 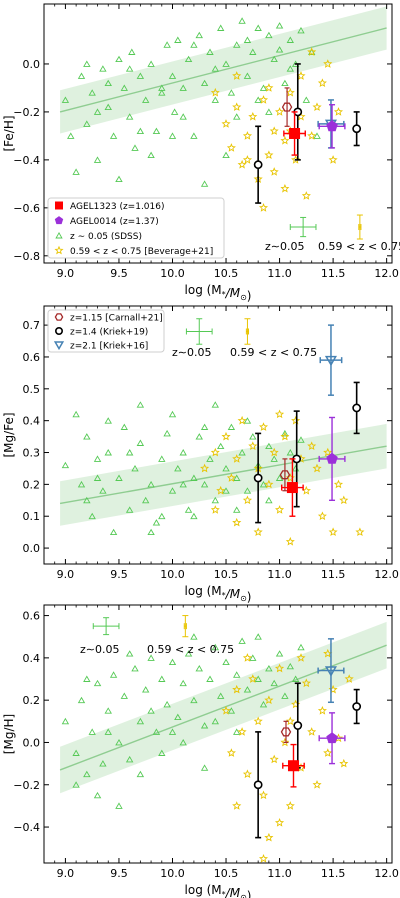 I want to click on x-axis-label-part: /M, so click(x=233, y=892).